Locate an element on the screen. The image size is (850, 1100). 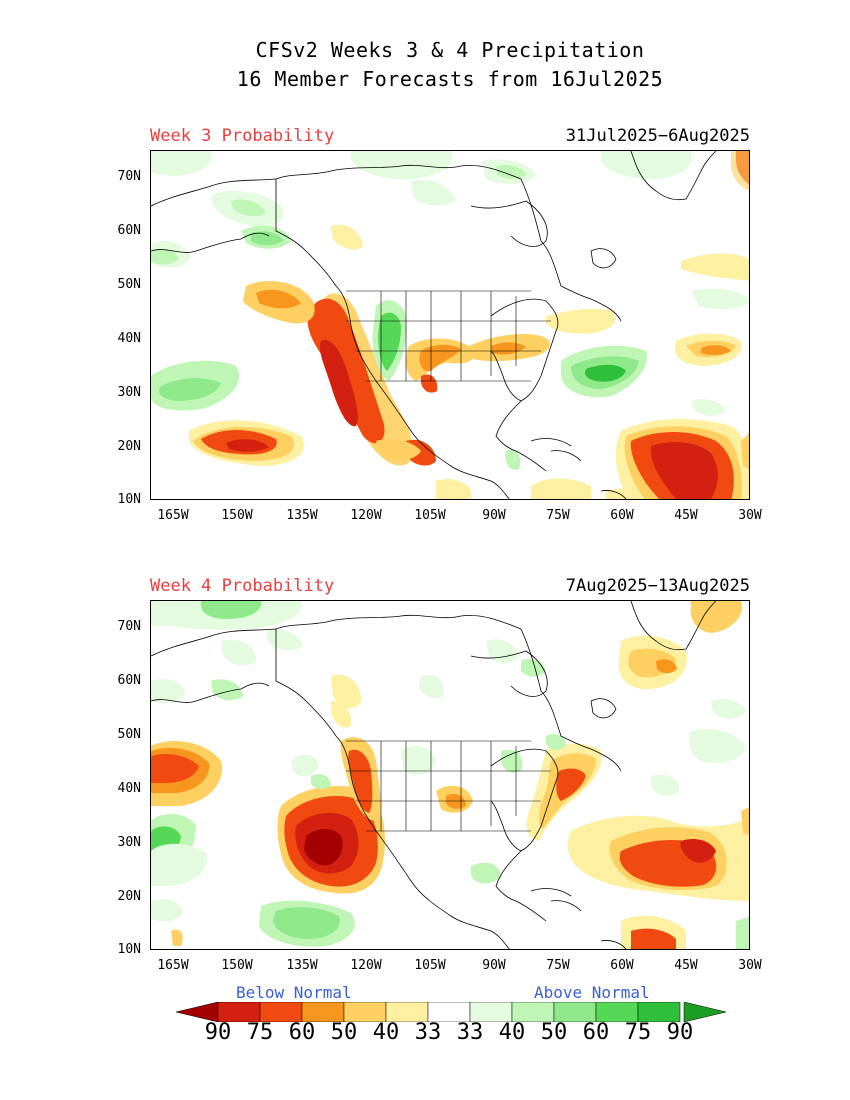
chart-title: CFSv2 Weeks 3 & 4 Precipitation is located at coordinates (450, 50).